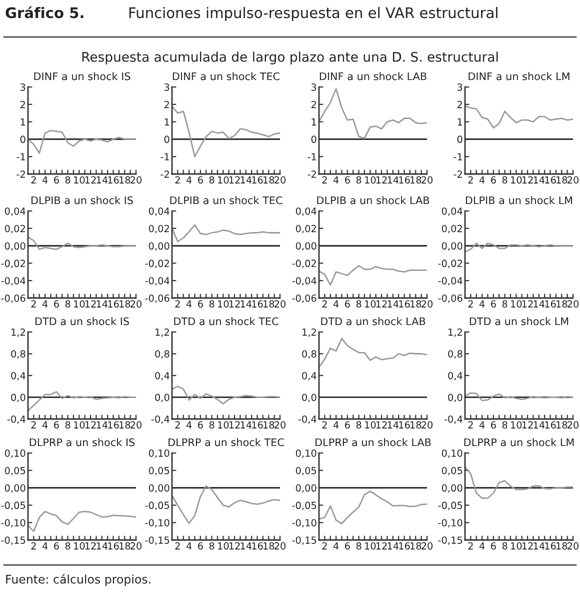  Describe the element at coordinates (13, 264) in the screenshot. I see `y-tick-label: -0,02` at that location.